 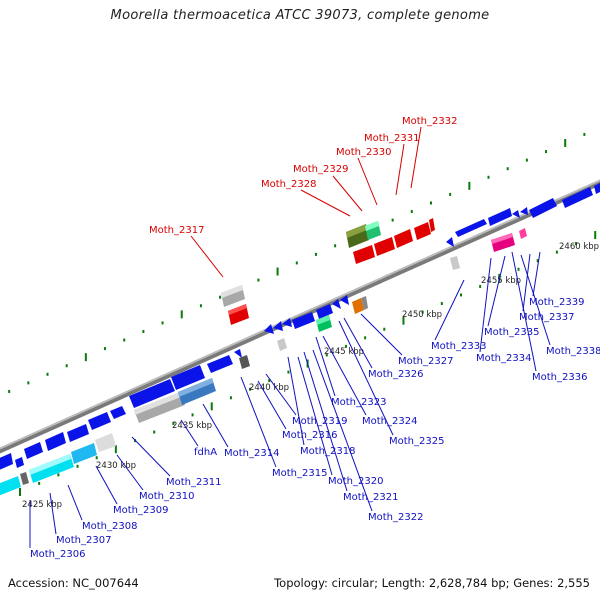 What do you see at coordinates (344, 352) in the screenshot?
I see `scale-label: 2445 kbp` at bounding box center [344, 352].